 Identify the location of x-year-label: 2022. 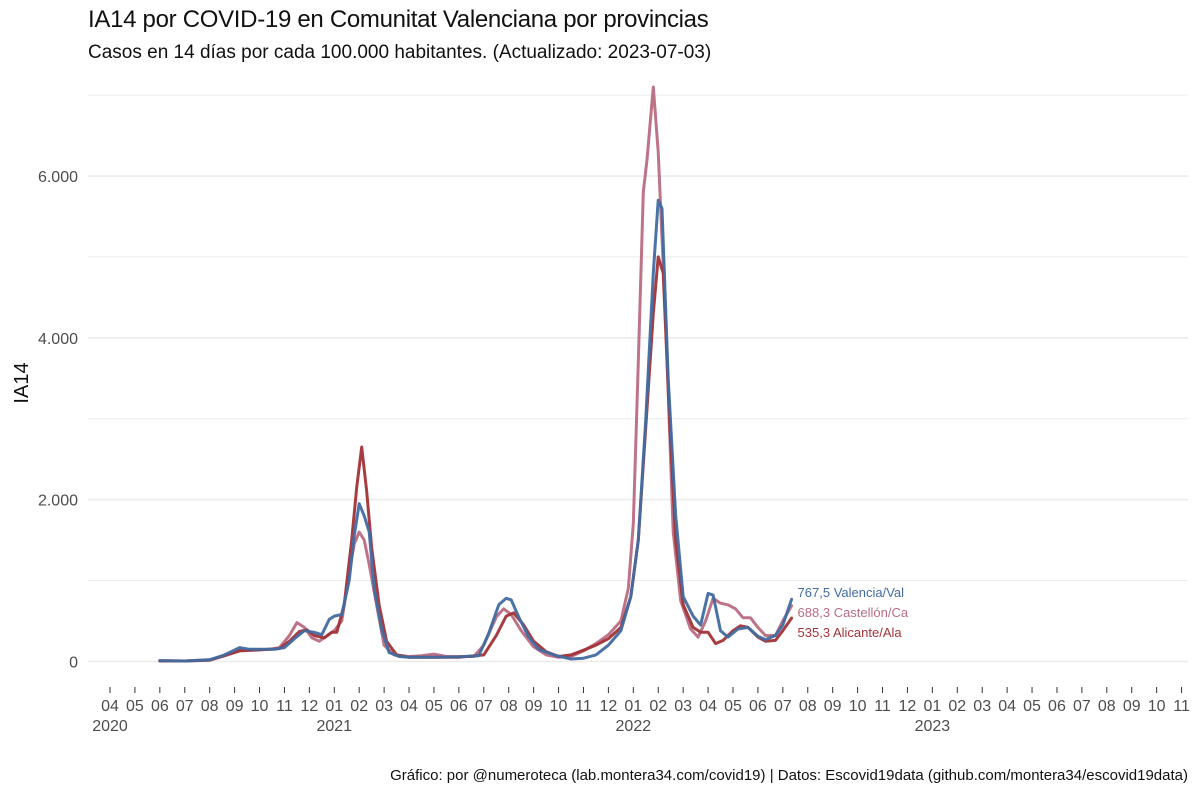
(634, 726).